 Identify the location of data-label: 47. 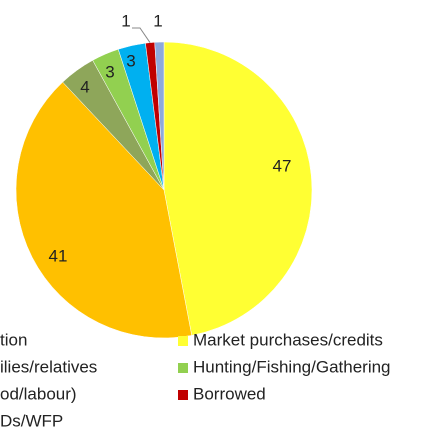
(282, 165).